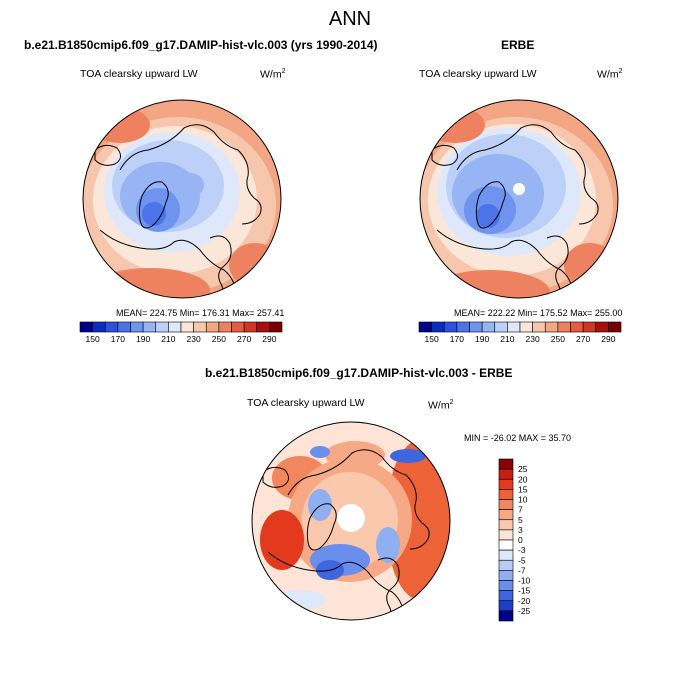 The height and width of the screenshot is (700, 700). Describe the element at coordinates (350, 19) in the screenshot. I see `main-title: ANN` at that location.